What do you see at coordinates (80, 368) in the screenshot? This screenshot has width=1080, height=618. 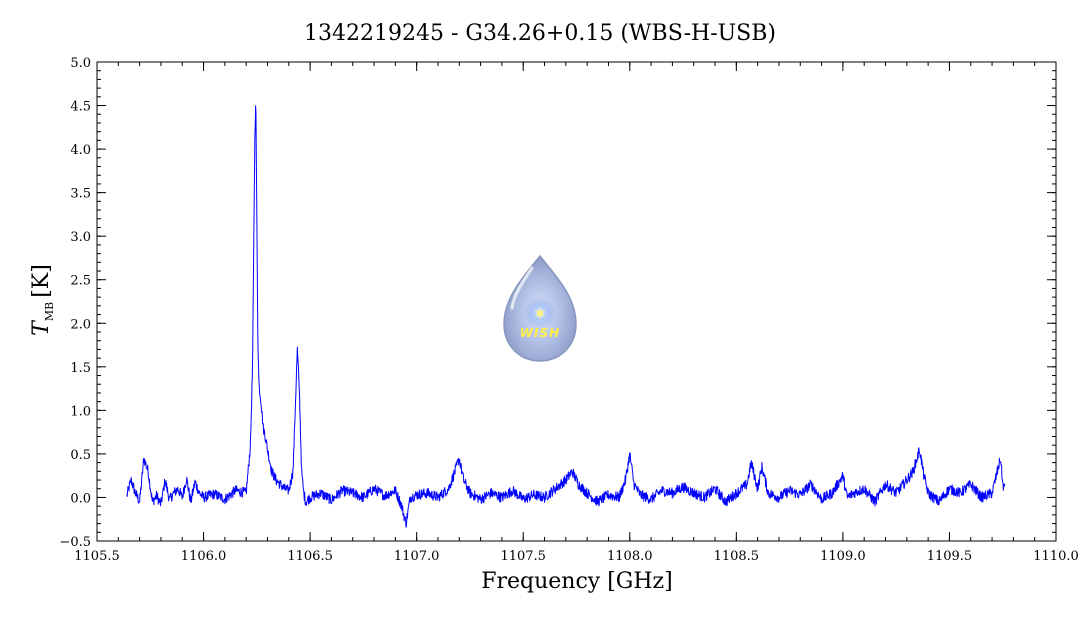 I see `y-tick-label: 1.5` at bounding box center [80, 368].